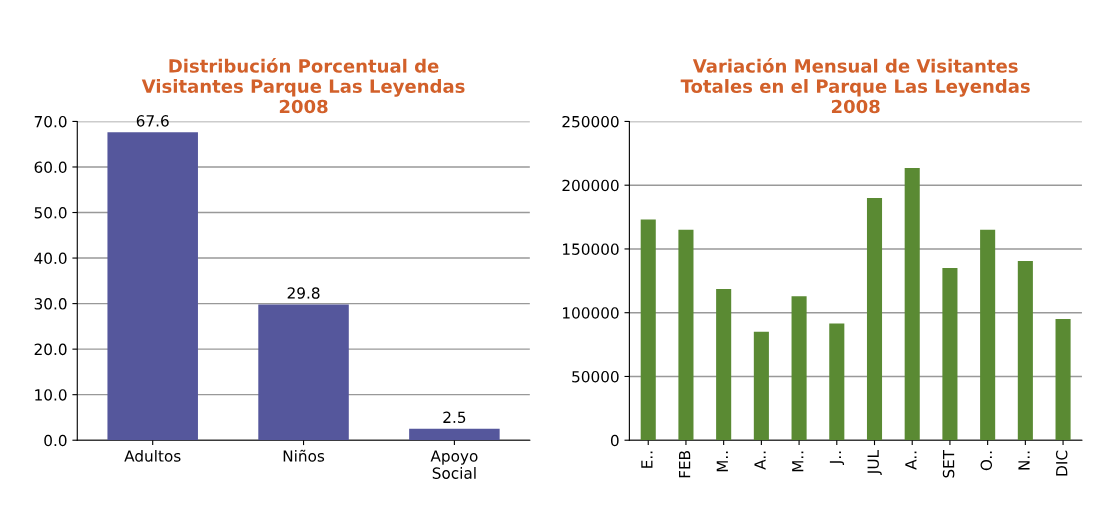 This screenshot has height=506, width=1104. Describe the element at coordinates (647, 459) in the screenshot. I see `x-tick-label: E..` at that location.